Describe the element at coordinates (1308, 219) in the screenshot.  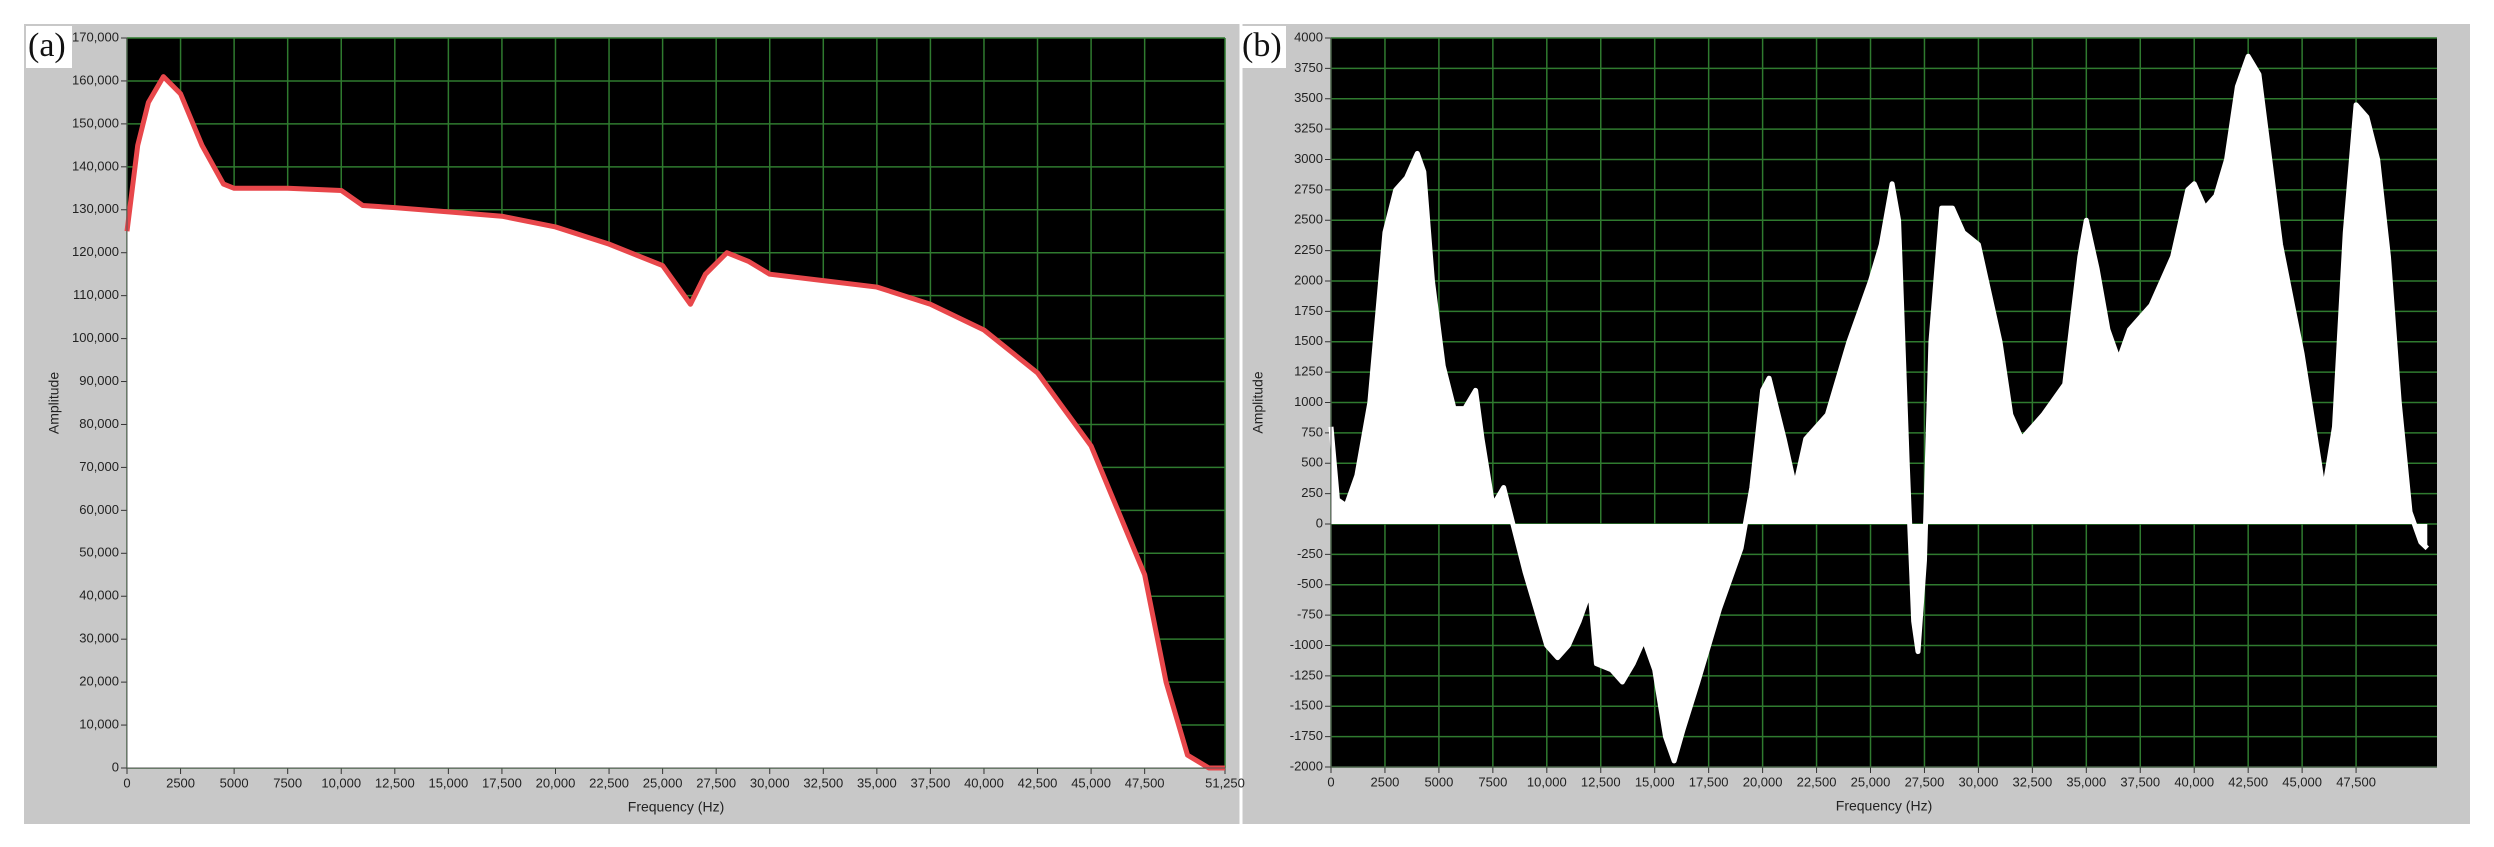
I see `y-tick-label: 2500` at that location.